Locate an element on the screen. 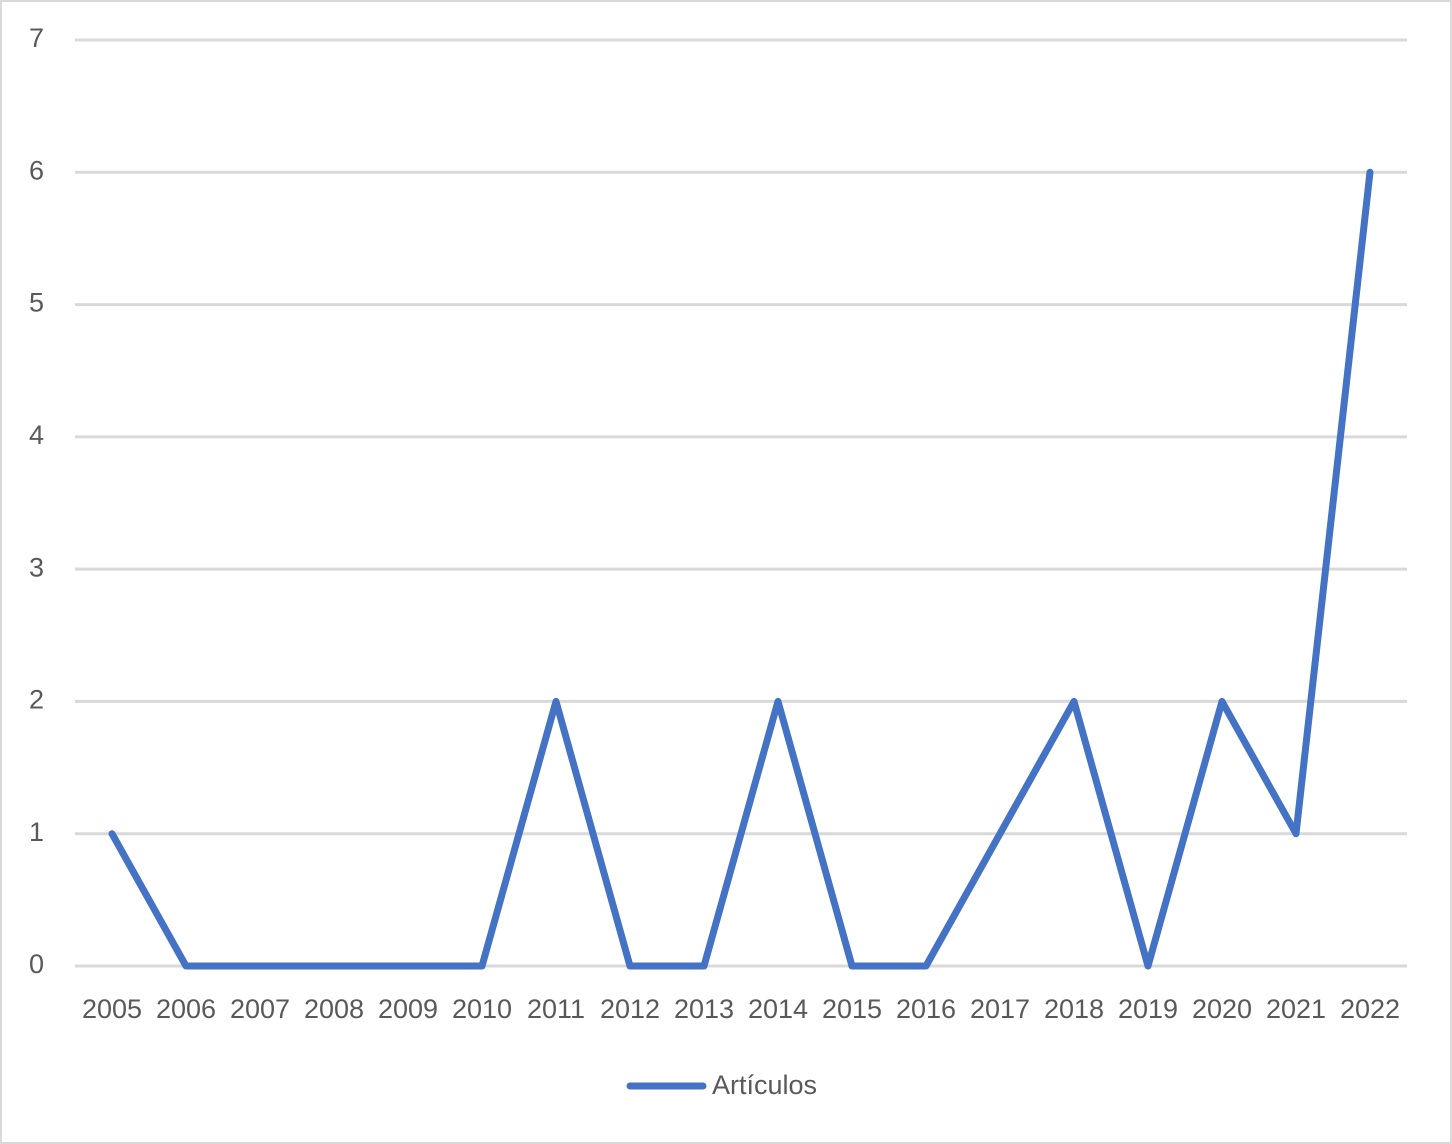 Image resolution: width=1452 pixels, height=1144 pixels. y-tick-label: 6 is located at coordinates (36, 170).